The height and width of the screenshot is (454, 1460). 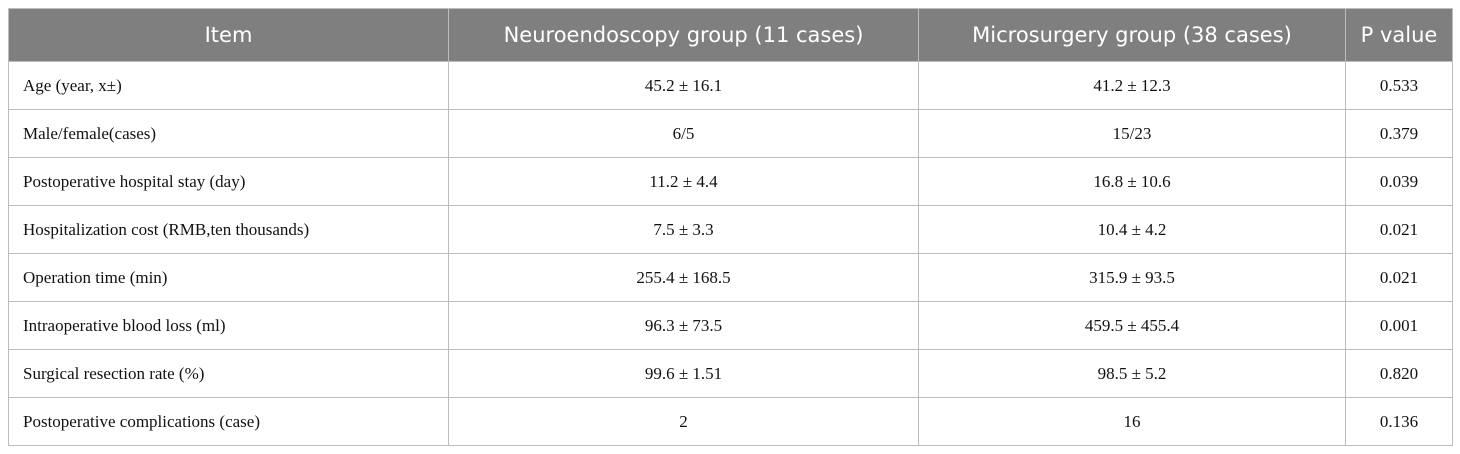 What do you see at coordinates (1132, 325) in the screenshot?
I see `table-cell: 459.5 ± 455.4` at bounding box center [1132, 325].